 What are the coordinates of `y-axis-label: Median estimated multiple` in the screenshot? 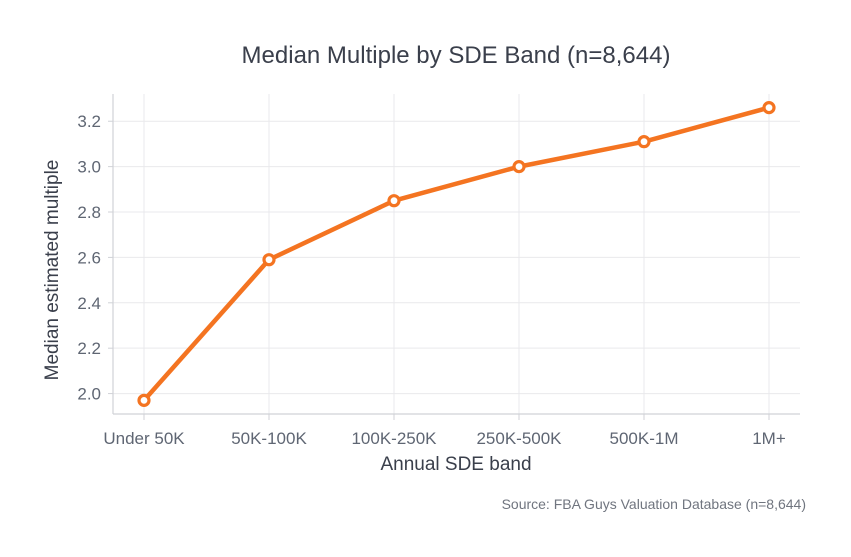 It's located at (52, 270).